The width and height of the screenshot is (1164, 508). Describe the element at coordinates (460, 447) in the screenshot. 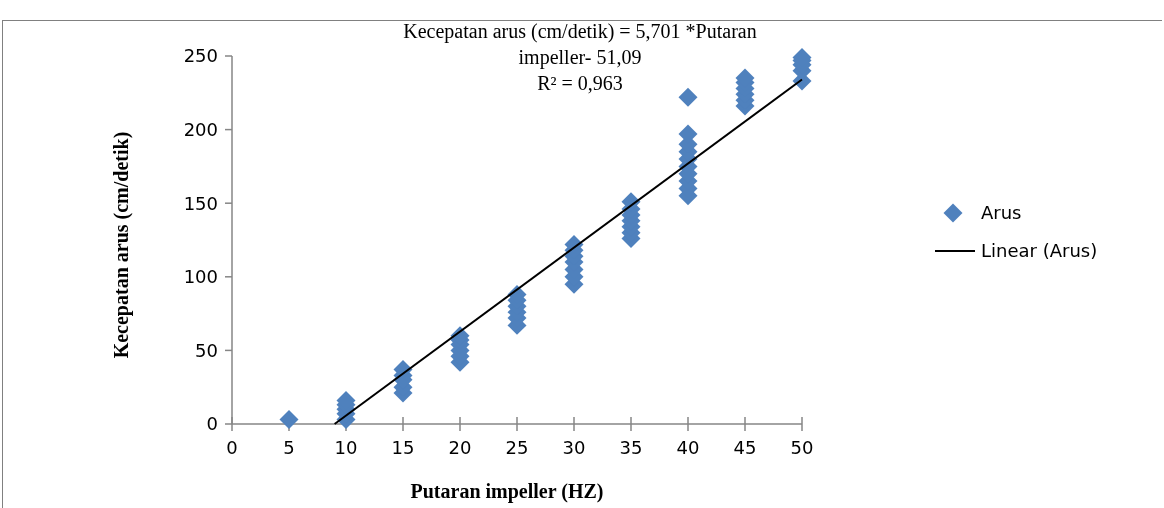

I see `x-tick-label: 20` at that location.